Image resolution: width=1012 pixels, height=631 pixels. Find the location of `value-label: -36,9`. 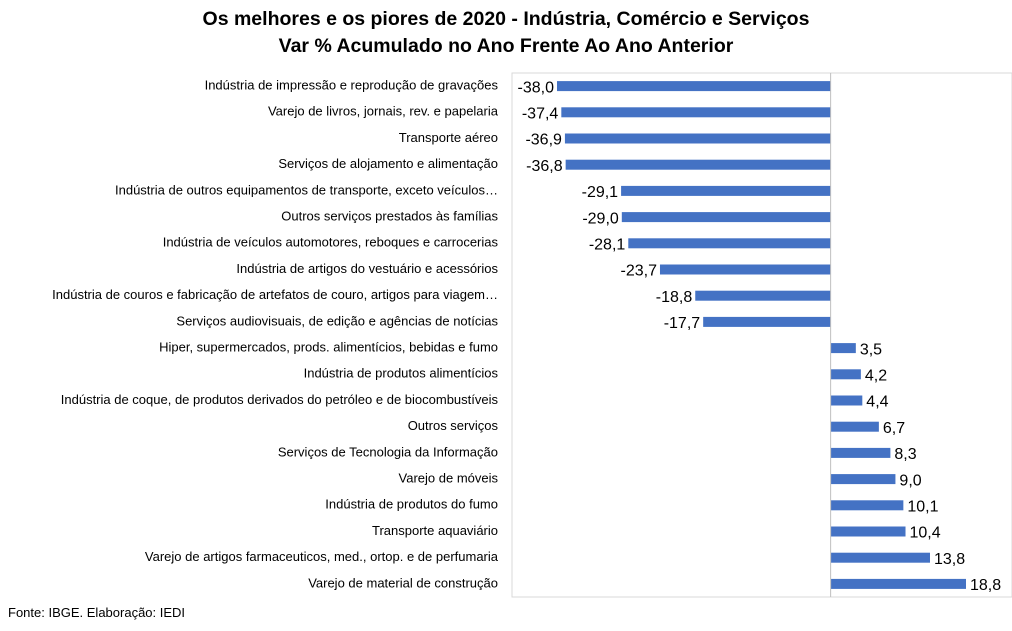

value-label: -36,9 is located at coordinates (543, 140).